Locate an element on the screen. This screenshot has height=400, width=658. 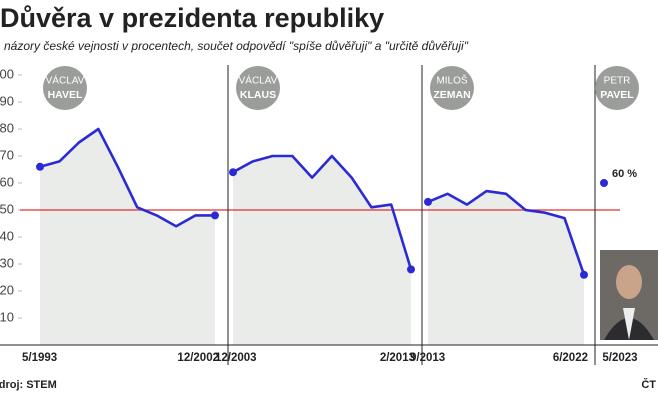
y-tick-label: 30 is located at coordinates (7, 262).